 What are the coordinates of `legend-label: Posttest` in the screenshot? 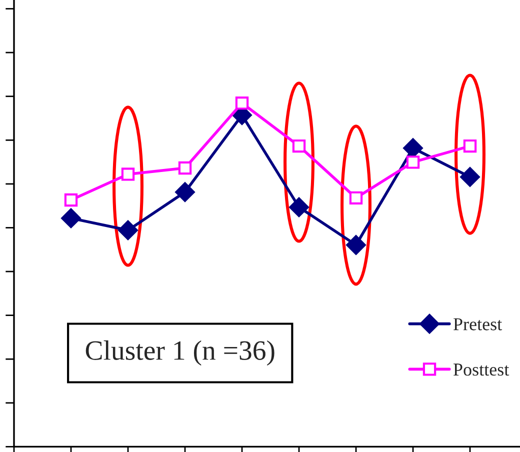 It's located at (482, 370).